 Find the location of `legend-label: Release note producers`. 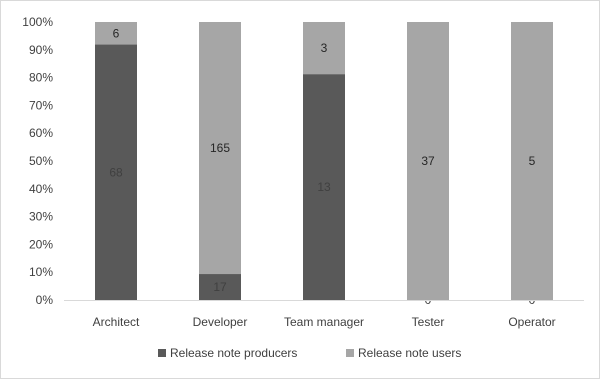

legend-label: Release note producers is located at coordinates (233, 353).